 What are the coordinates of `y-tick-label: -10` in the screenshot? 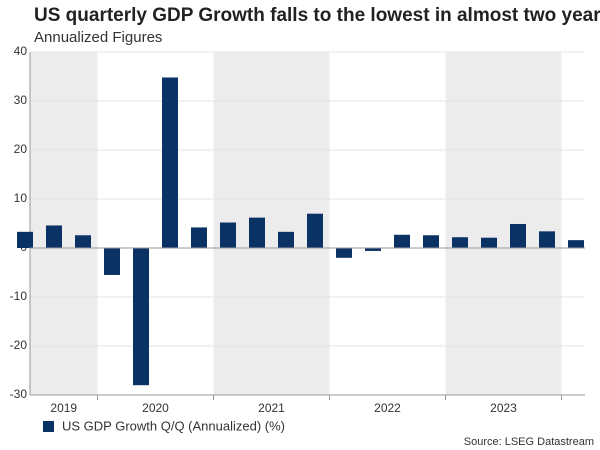 It's located at (19, 296).